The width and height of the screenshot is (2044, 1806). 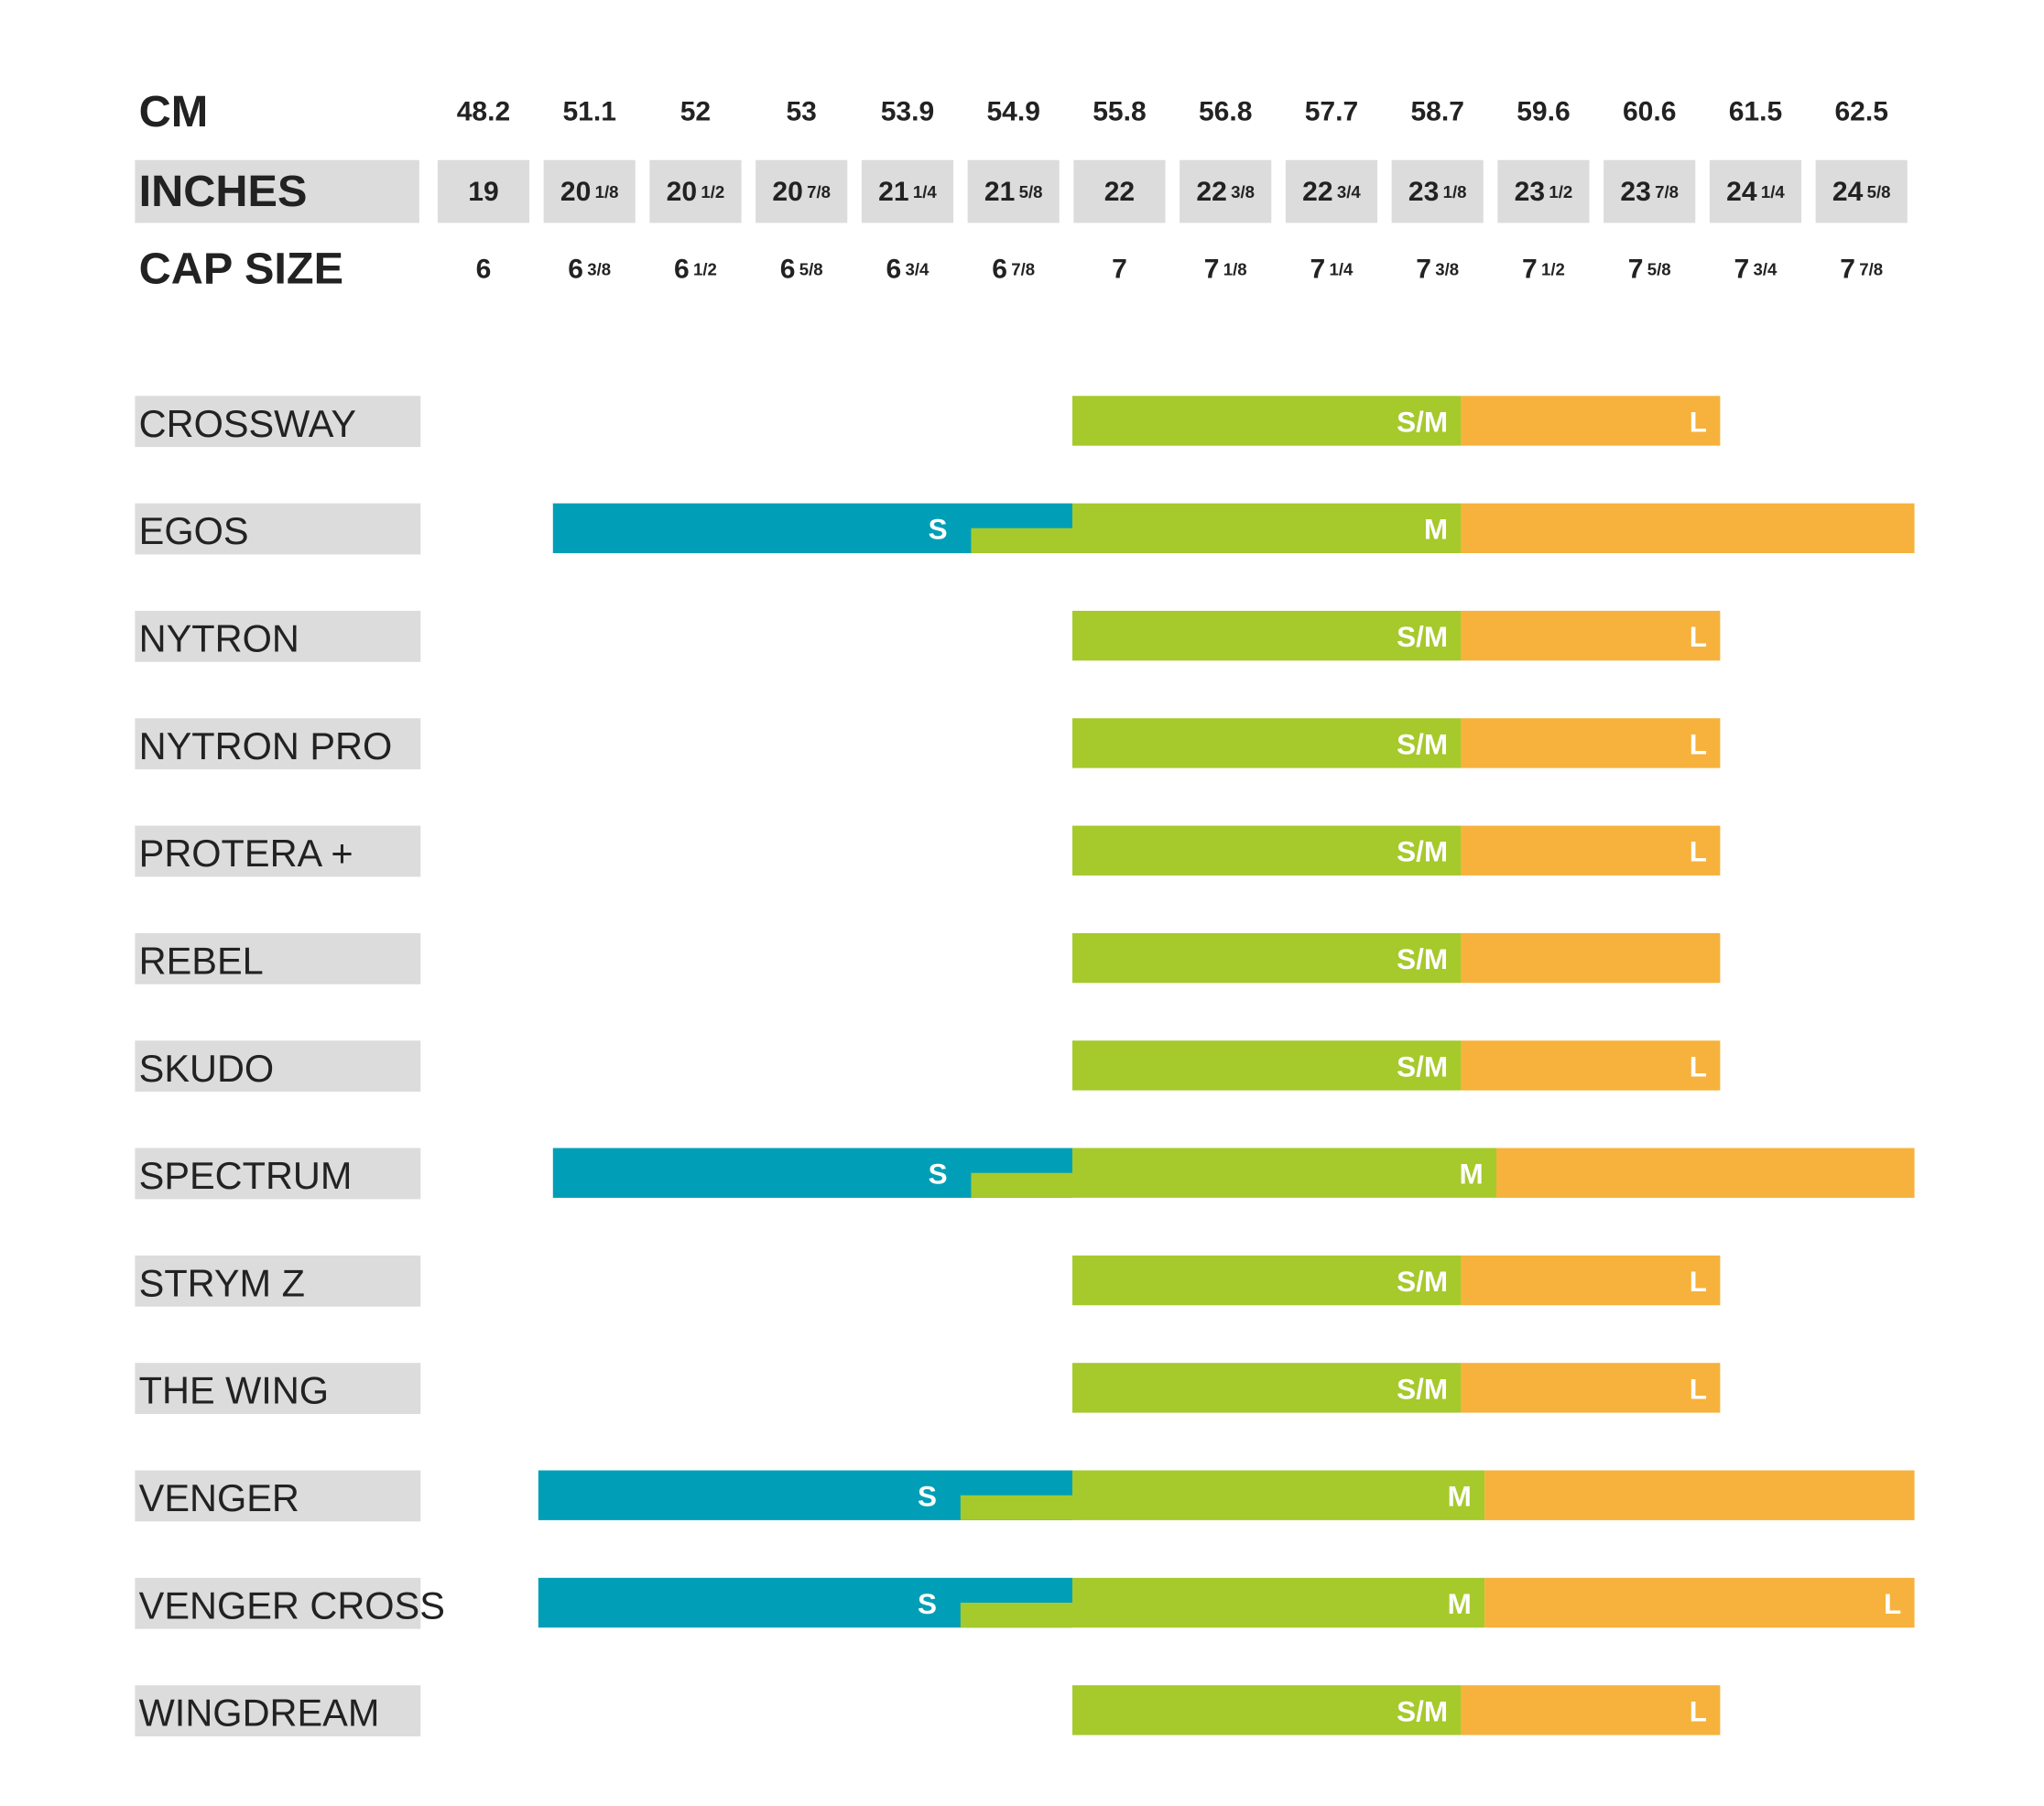 I want to click on cm-value: 59.6, so click(x=1543, y=111).